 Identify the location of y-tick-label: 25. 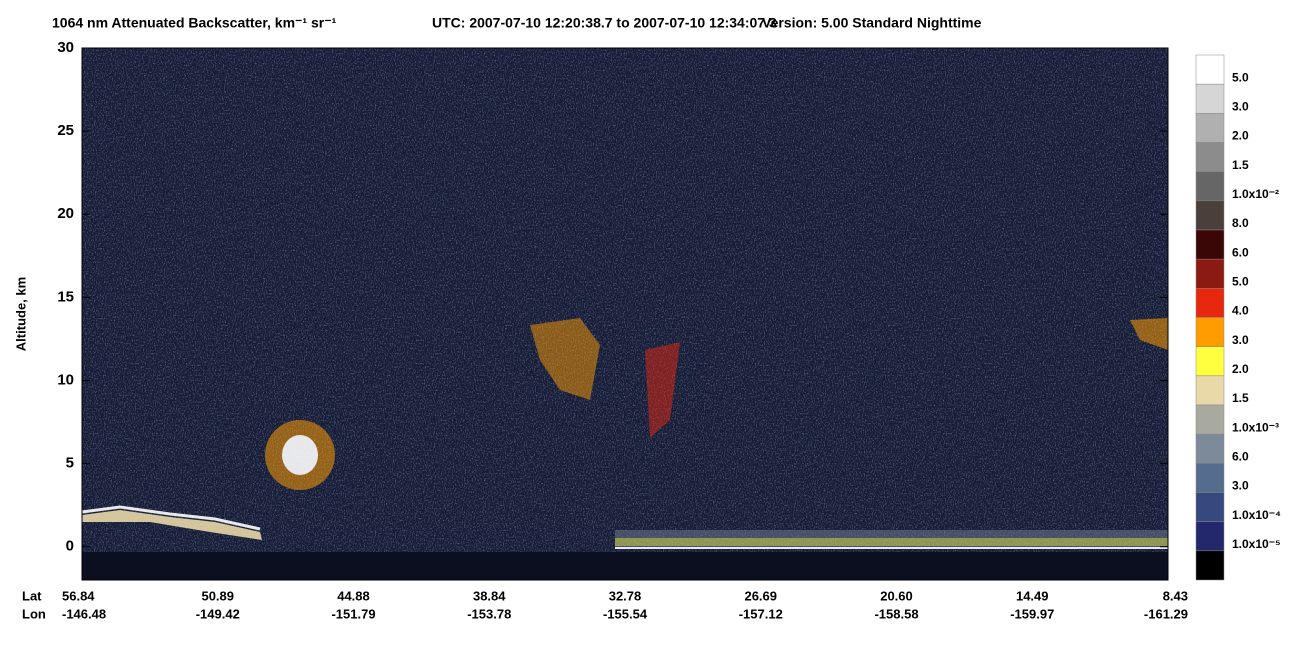
(65, 130).